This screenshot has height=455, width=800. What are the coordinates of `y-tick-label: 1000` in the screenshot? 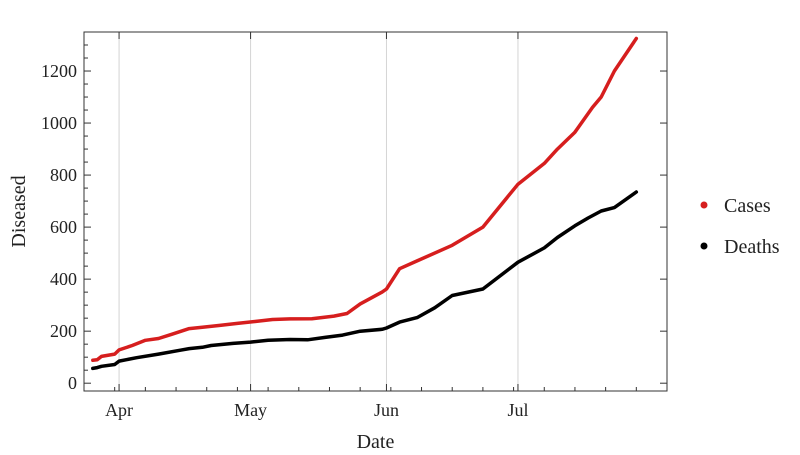 It's located at (59, 123).